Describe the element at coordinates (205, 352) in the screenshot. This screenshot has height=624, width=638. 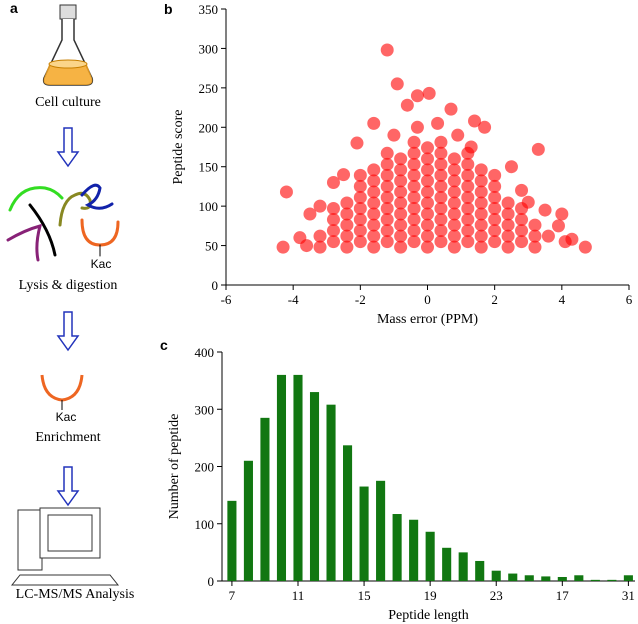
I see `y-tick-label: 400` at that location.